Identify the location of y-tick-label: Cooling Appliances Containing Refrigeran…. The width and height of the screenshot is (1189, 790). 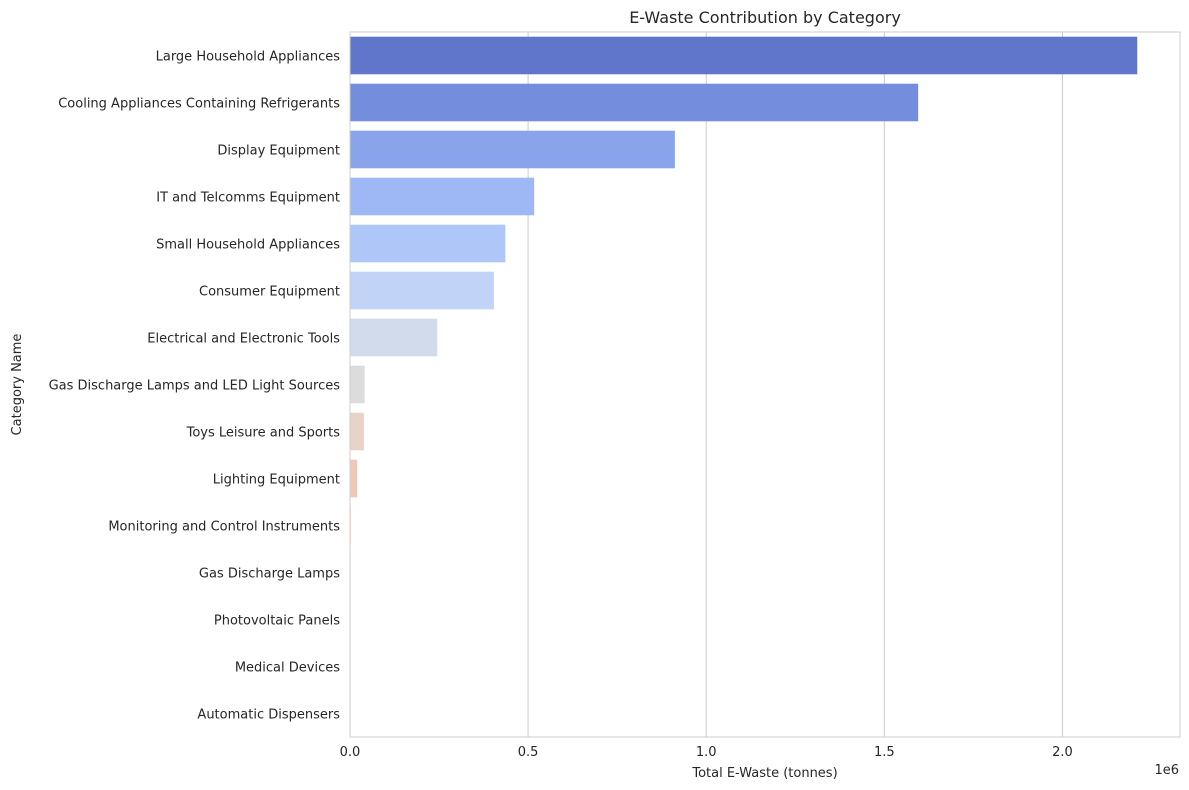
(199, 104).